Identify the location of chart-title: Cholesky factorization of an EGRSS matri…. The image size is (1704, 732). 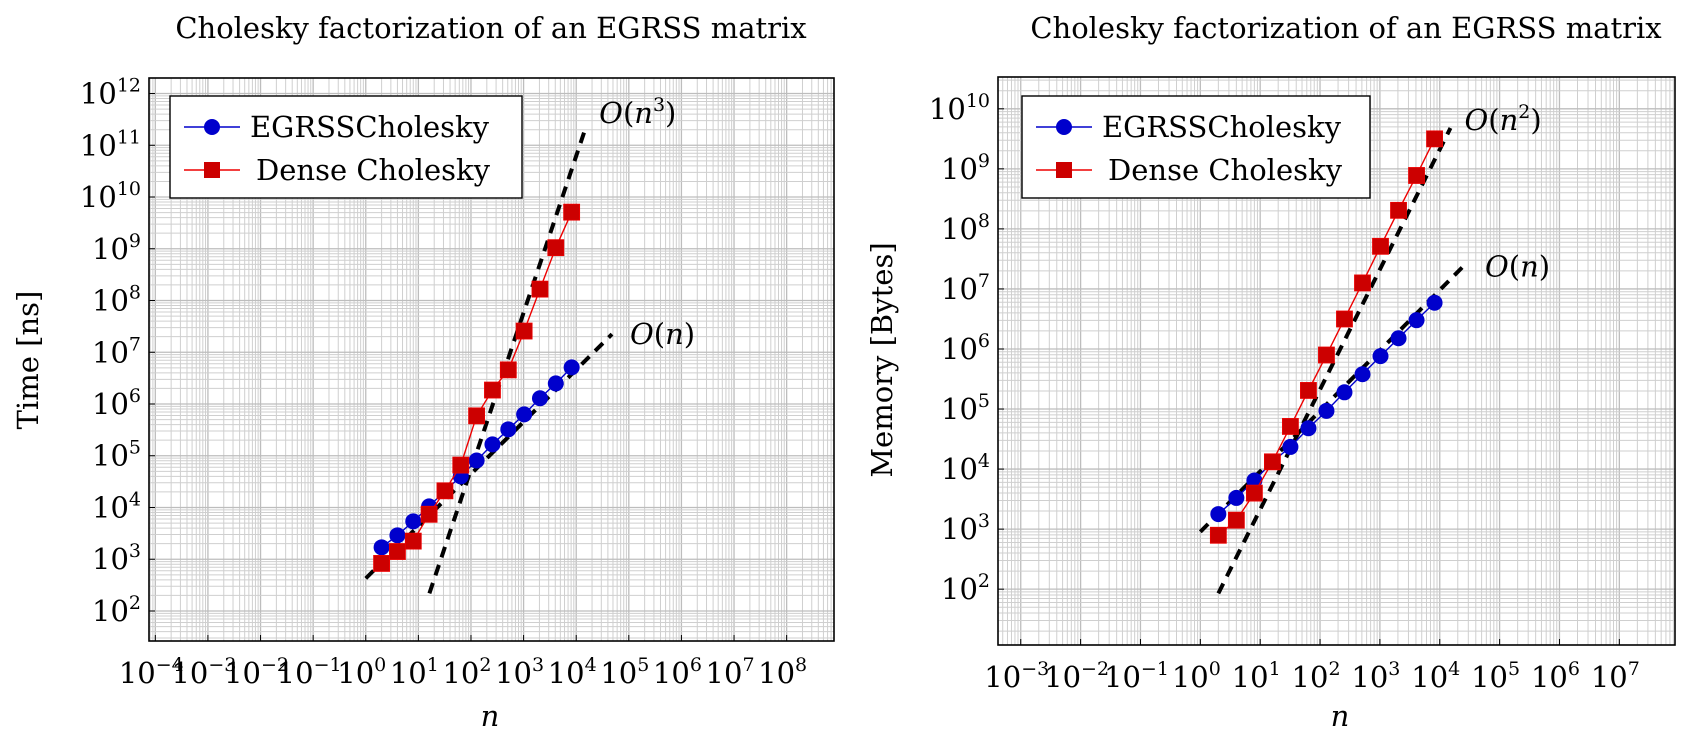
(1345, 28).